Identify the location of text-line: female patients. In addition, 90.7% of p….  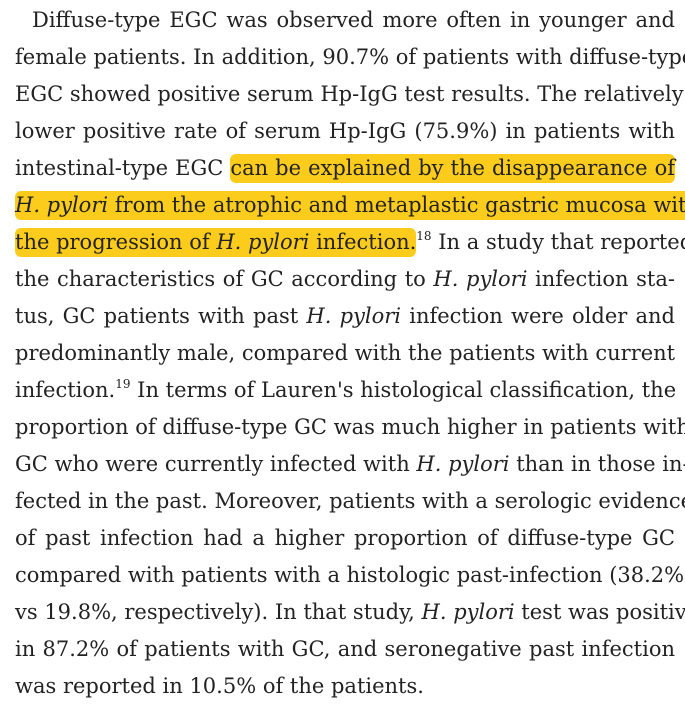
(350, 57).